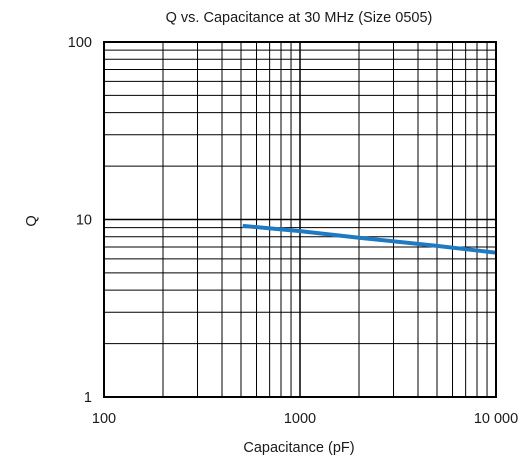 The width and height of the screenshot is (532, 464). I want to click on y-tick-label: 10, so click(84, 221).